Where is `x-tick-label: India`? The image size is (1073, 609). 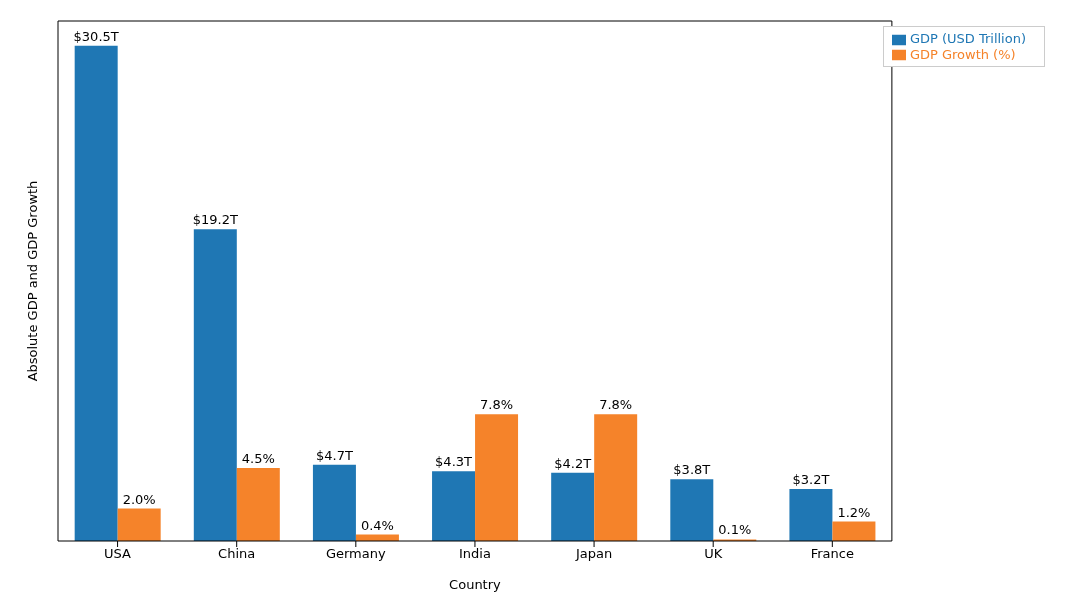
x-tick-label: India is located at coordinates (474, 554).